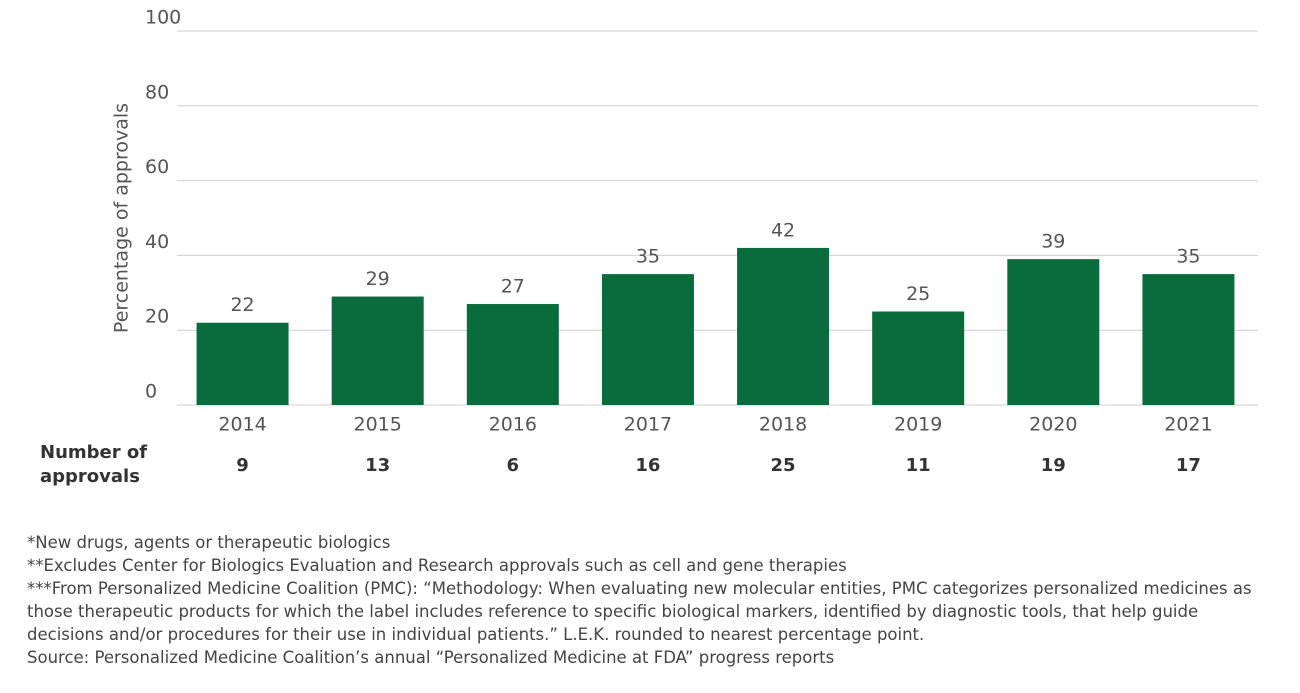 This screenshot has width=1300, height=693. What do you see at coordinates (378, 425) in the screenshot?
I see `x-tick-label: 2015` at bounding box center [378, 425].